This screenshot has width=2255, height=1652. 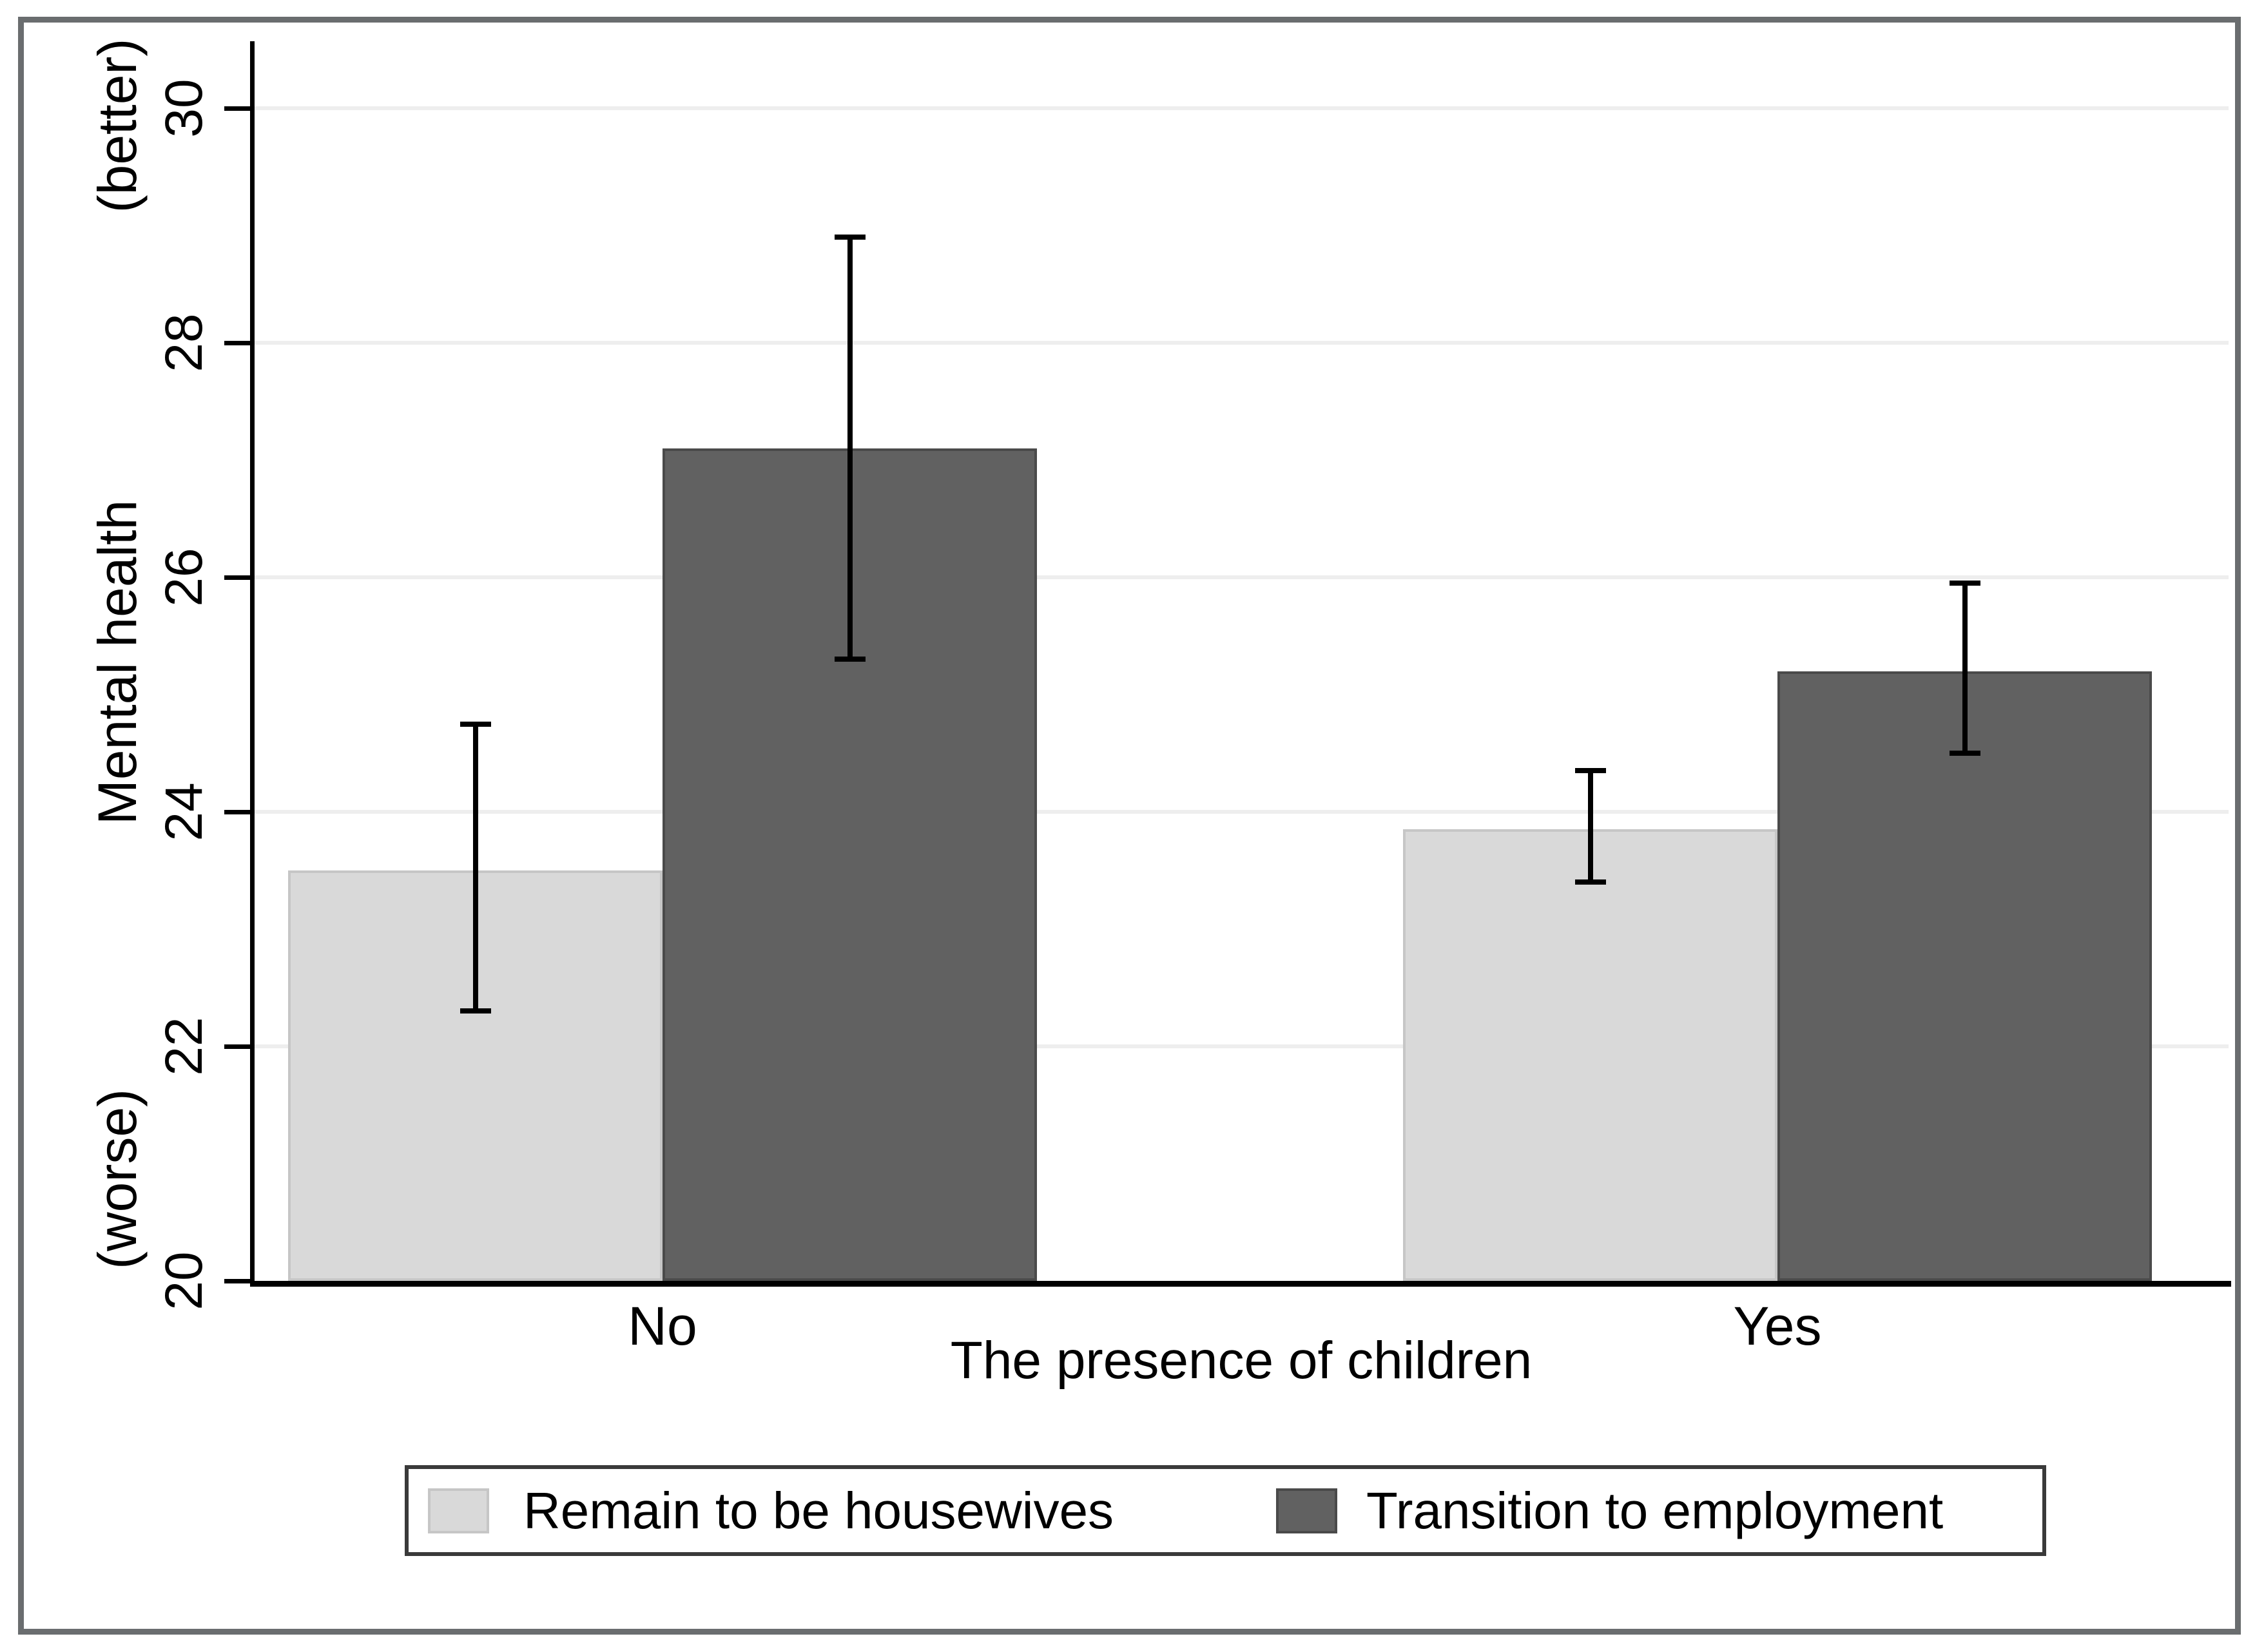 I want to click on y-axis-top-annotation: (better), so click(x=118, y=125).